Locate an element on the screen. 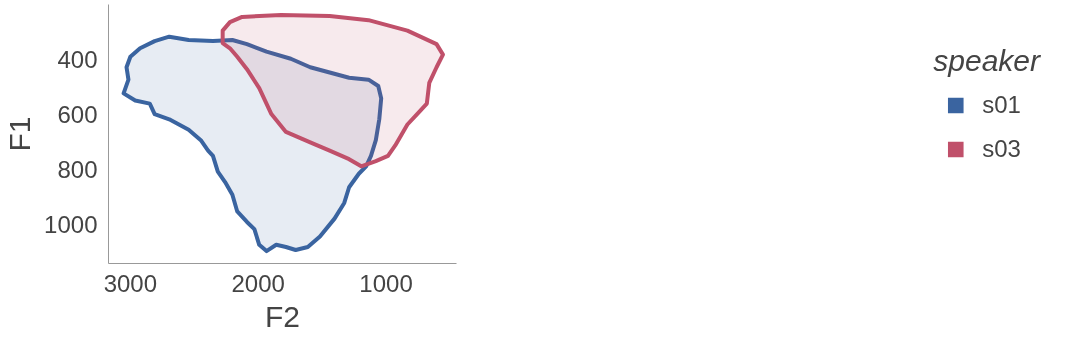 Image resolution: width=1088 pixels, height=339 pixels. y-tick-label: 1000 is located at coordinates (71, 225).